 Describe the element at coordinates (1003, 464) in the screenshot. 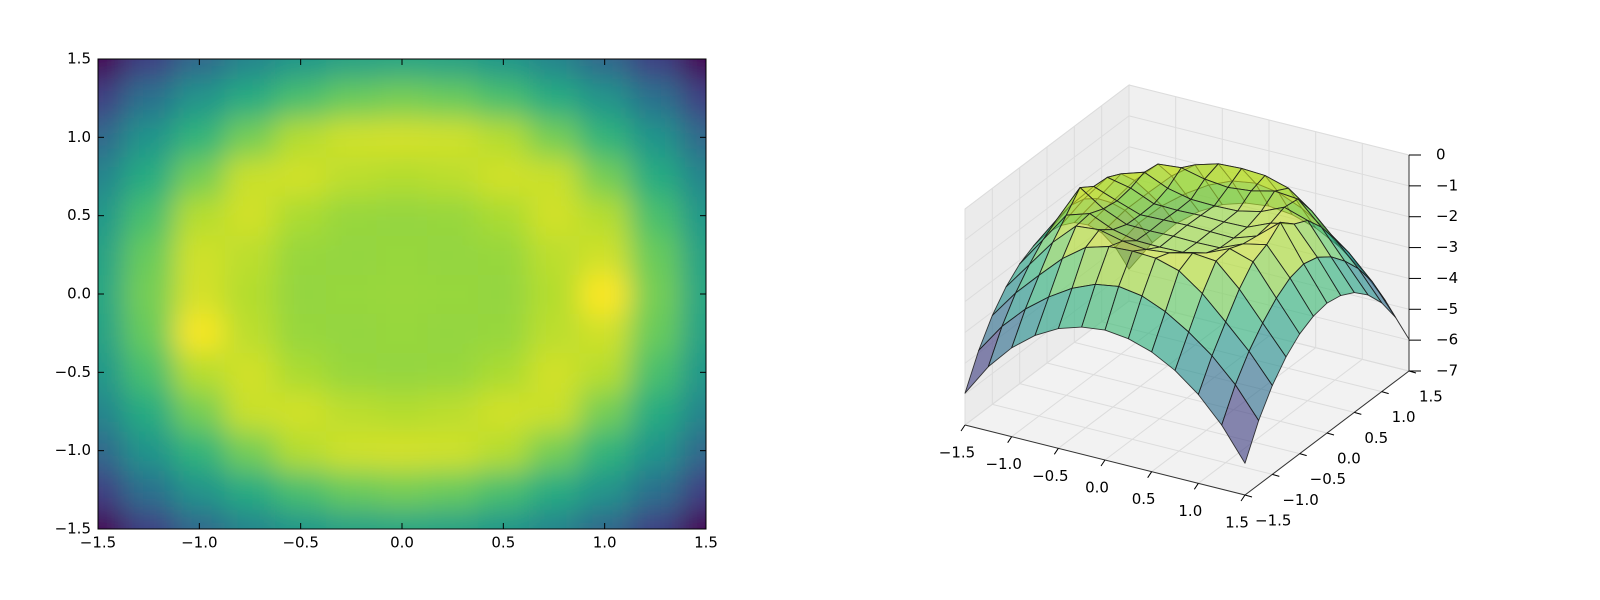

I see `x-tick-label: −1.0` at that location.